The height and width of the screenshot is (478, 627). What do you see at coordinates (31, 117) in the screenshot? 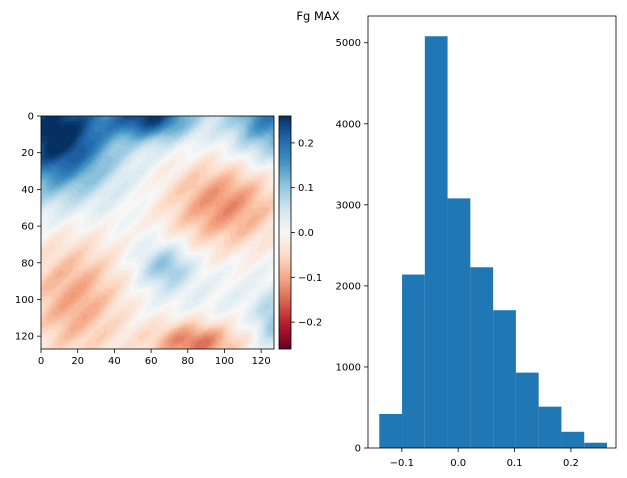
I see `heatmap-ytick-label: 0` at bounding box center [31, 117].